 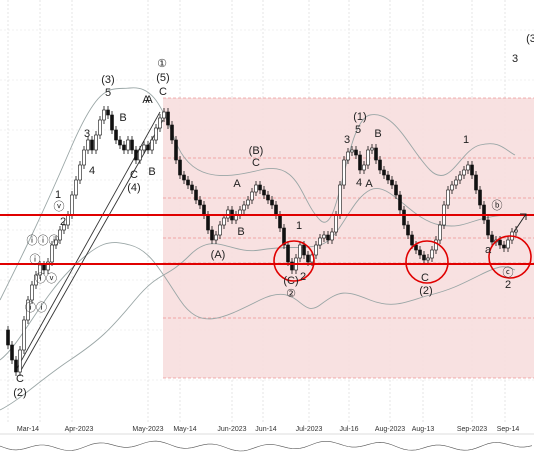 What do you see at coordinates (348, 429) in the screenshot?
I see `x-tick-label: Jul-16` at bounding box center [348, 429].